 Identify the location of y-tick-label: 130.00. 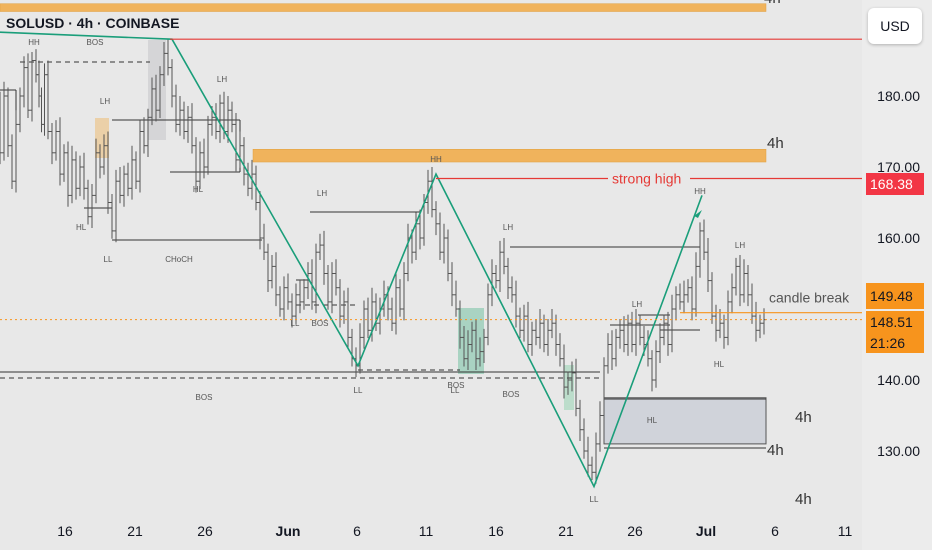
(898, 451).